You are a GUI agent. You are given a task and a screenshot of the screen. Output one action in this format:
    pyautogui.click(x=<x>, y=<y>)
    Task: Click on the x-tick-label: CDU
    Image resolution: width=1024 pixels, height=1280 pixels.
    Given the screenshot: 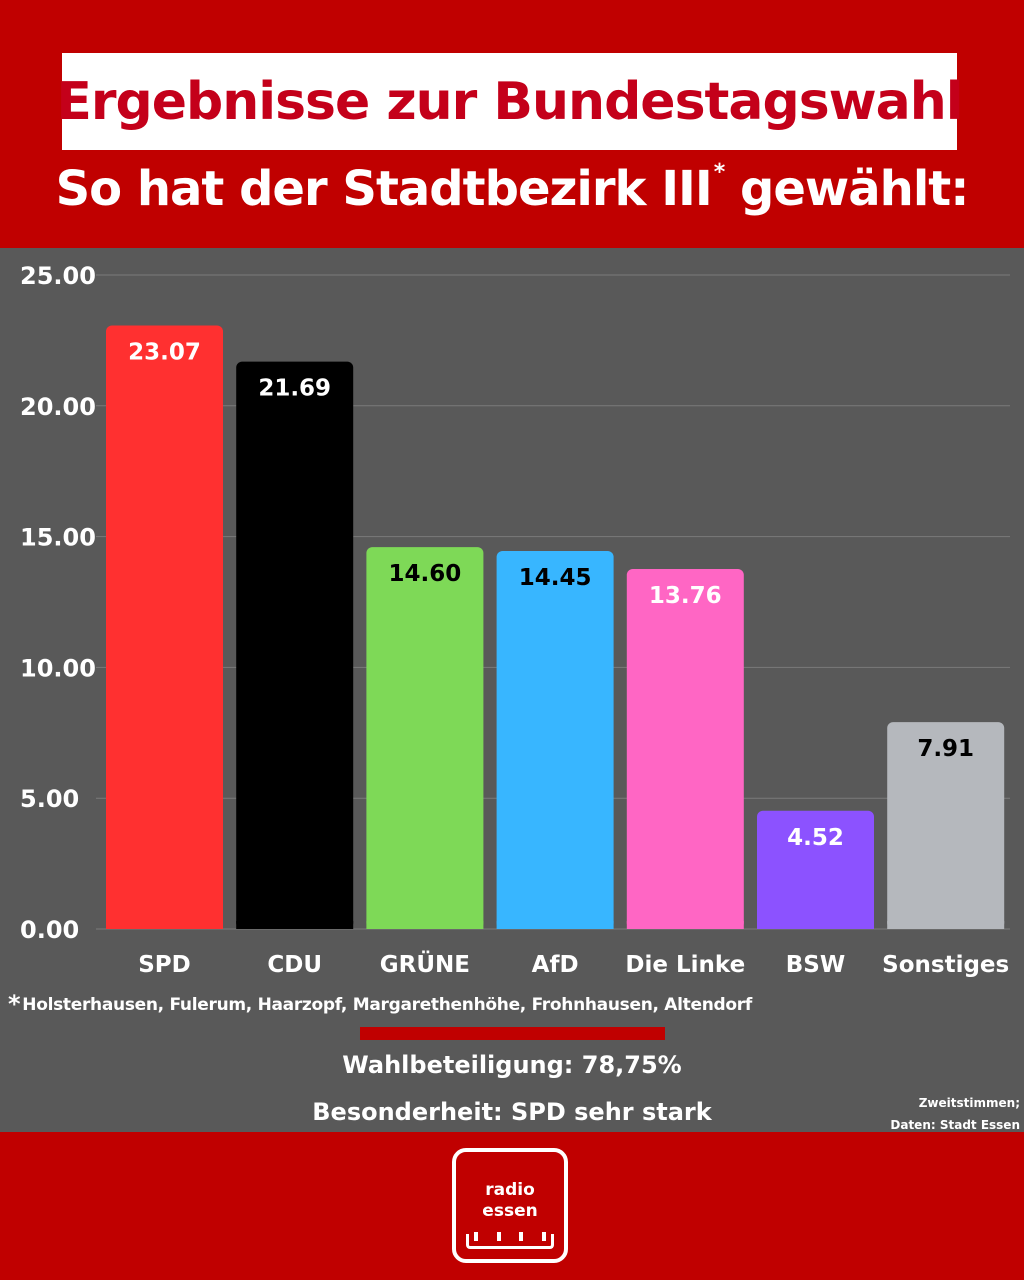 What is the action you would take?
    pyautogui.click(x=294, y=965)
    